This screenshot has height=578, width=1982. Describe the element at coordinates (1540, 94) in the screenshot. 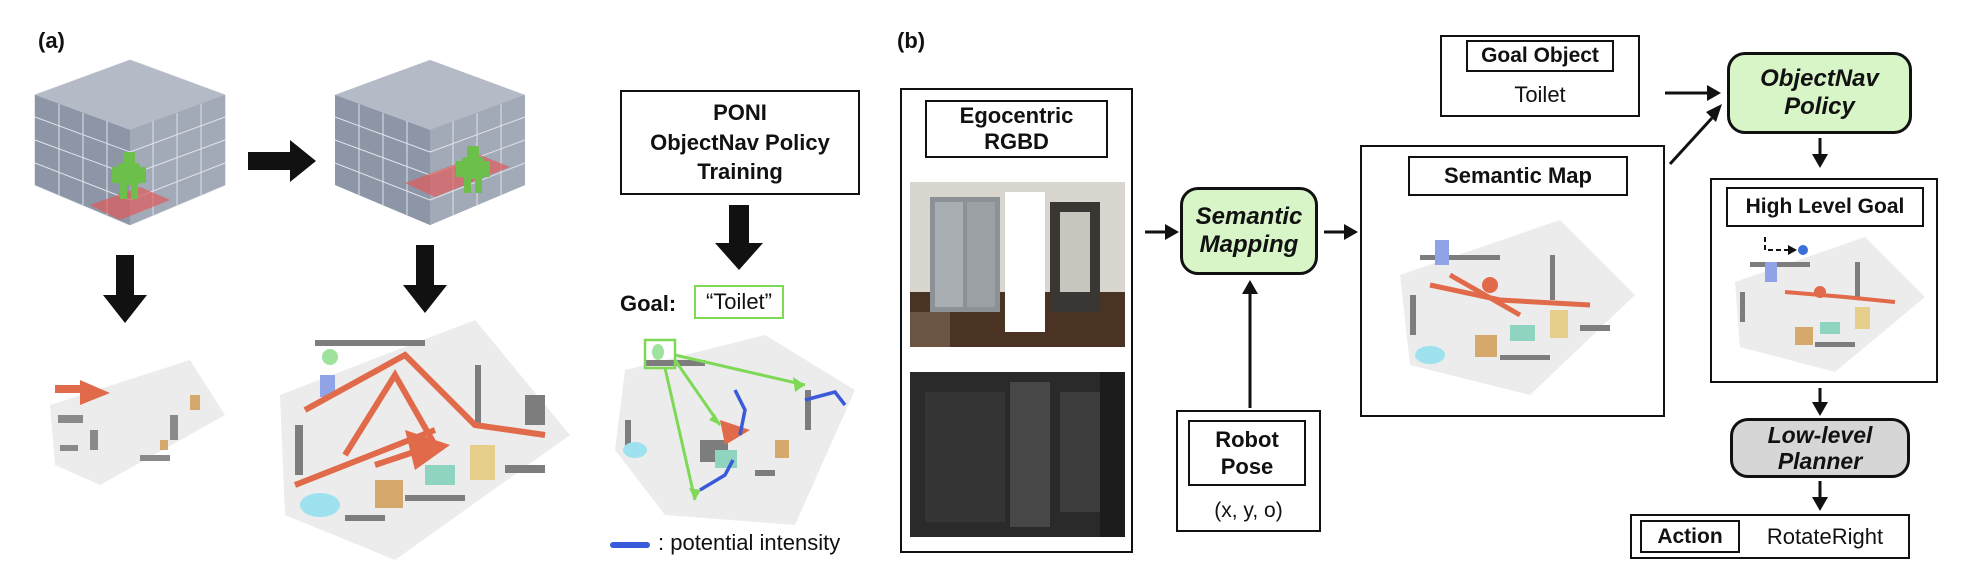

I see `goal-object-value: Toilet` at that location.